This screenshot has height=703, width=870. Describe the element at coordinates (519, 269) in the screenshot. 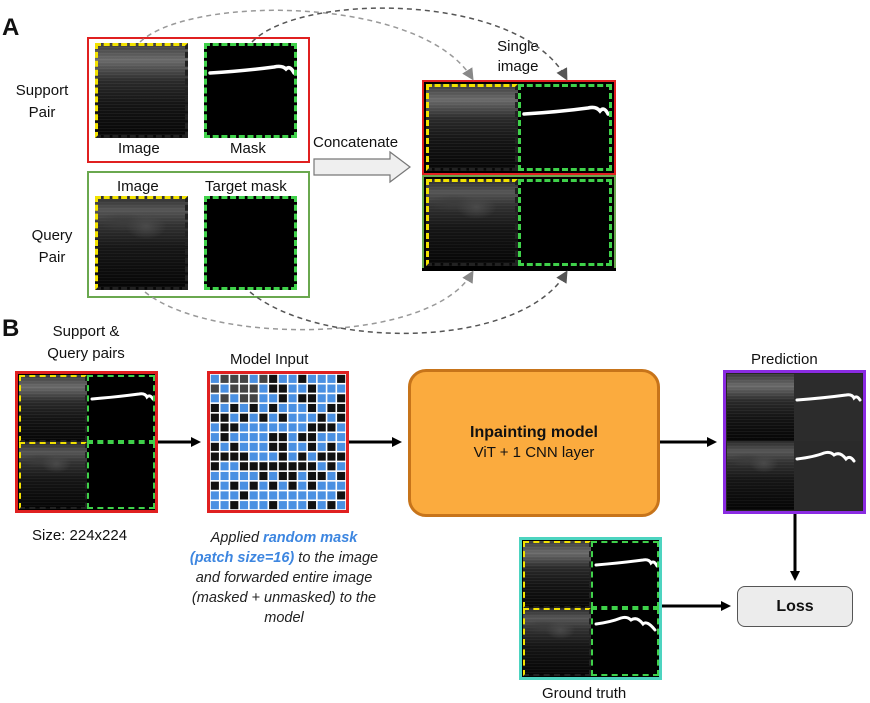

I see `single-image-bottom-bar` at that location.